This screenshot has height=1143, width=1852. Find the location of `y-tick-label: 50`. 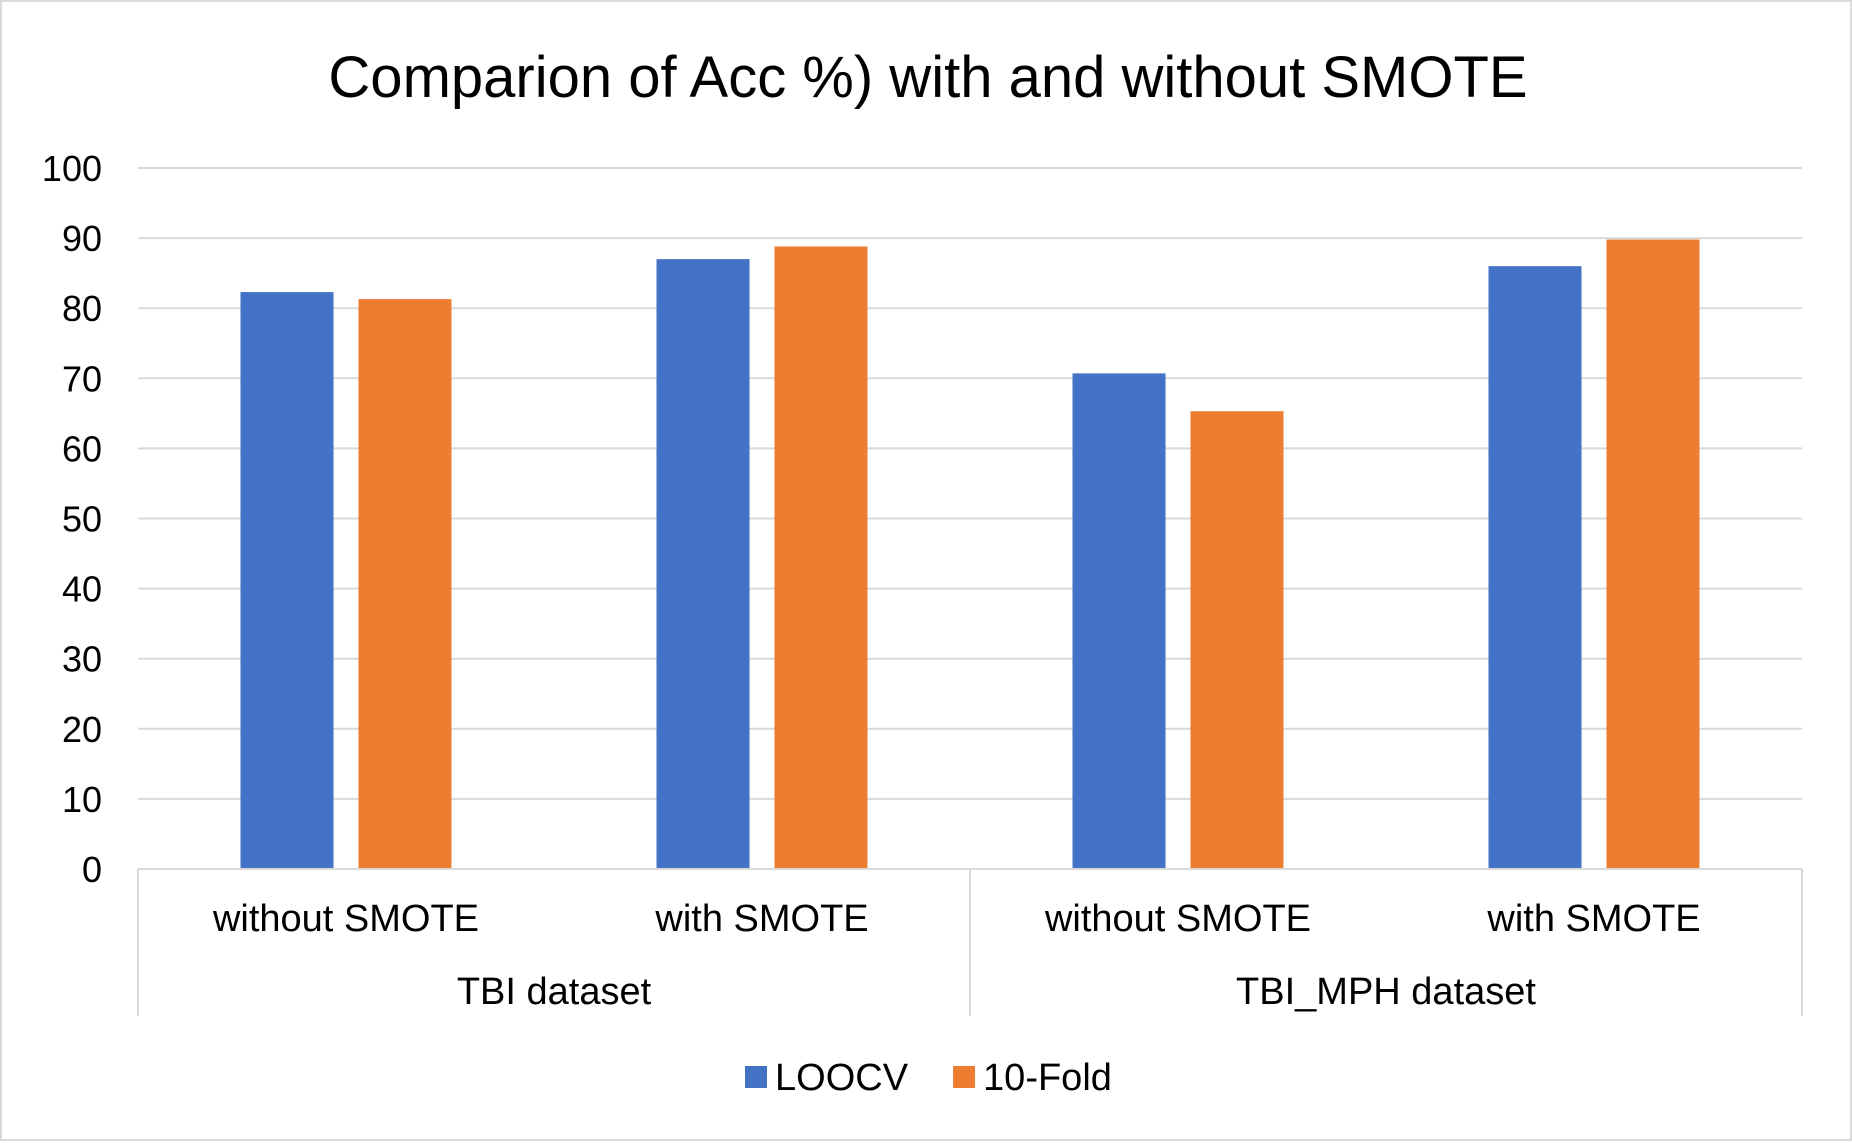

y-tick-label: 50 is located at coordinates (82, 519).